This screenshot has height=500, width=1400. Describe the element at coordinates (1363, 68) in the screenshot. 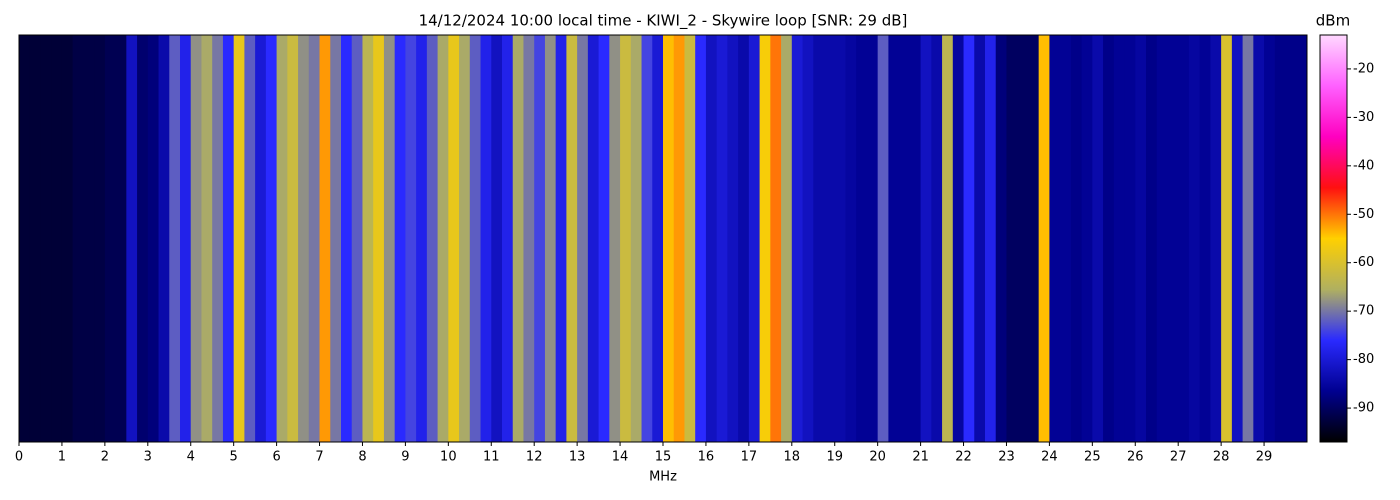

I see `colorbar-tick-label: -20` at that location.